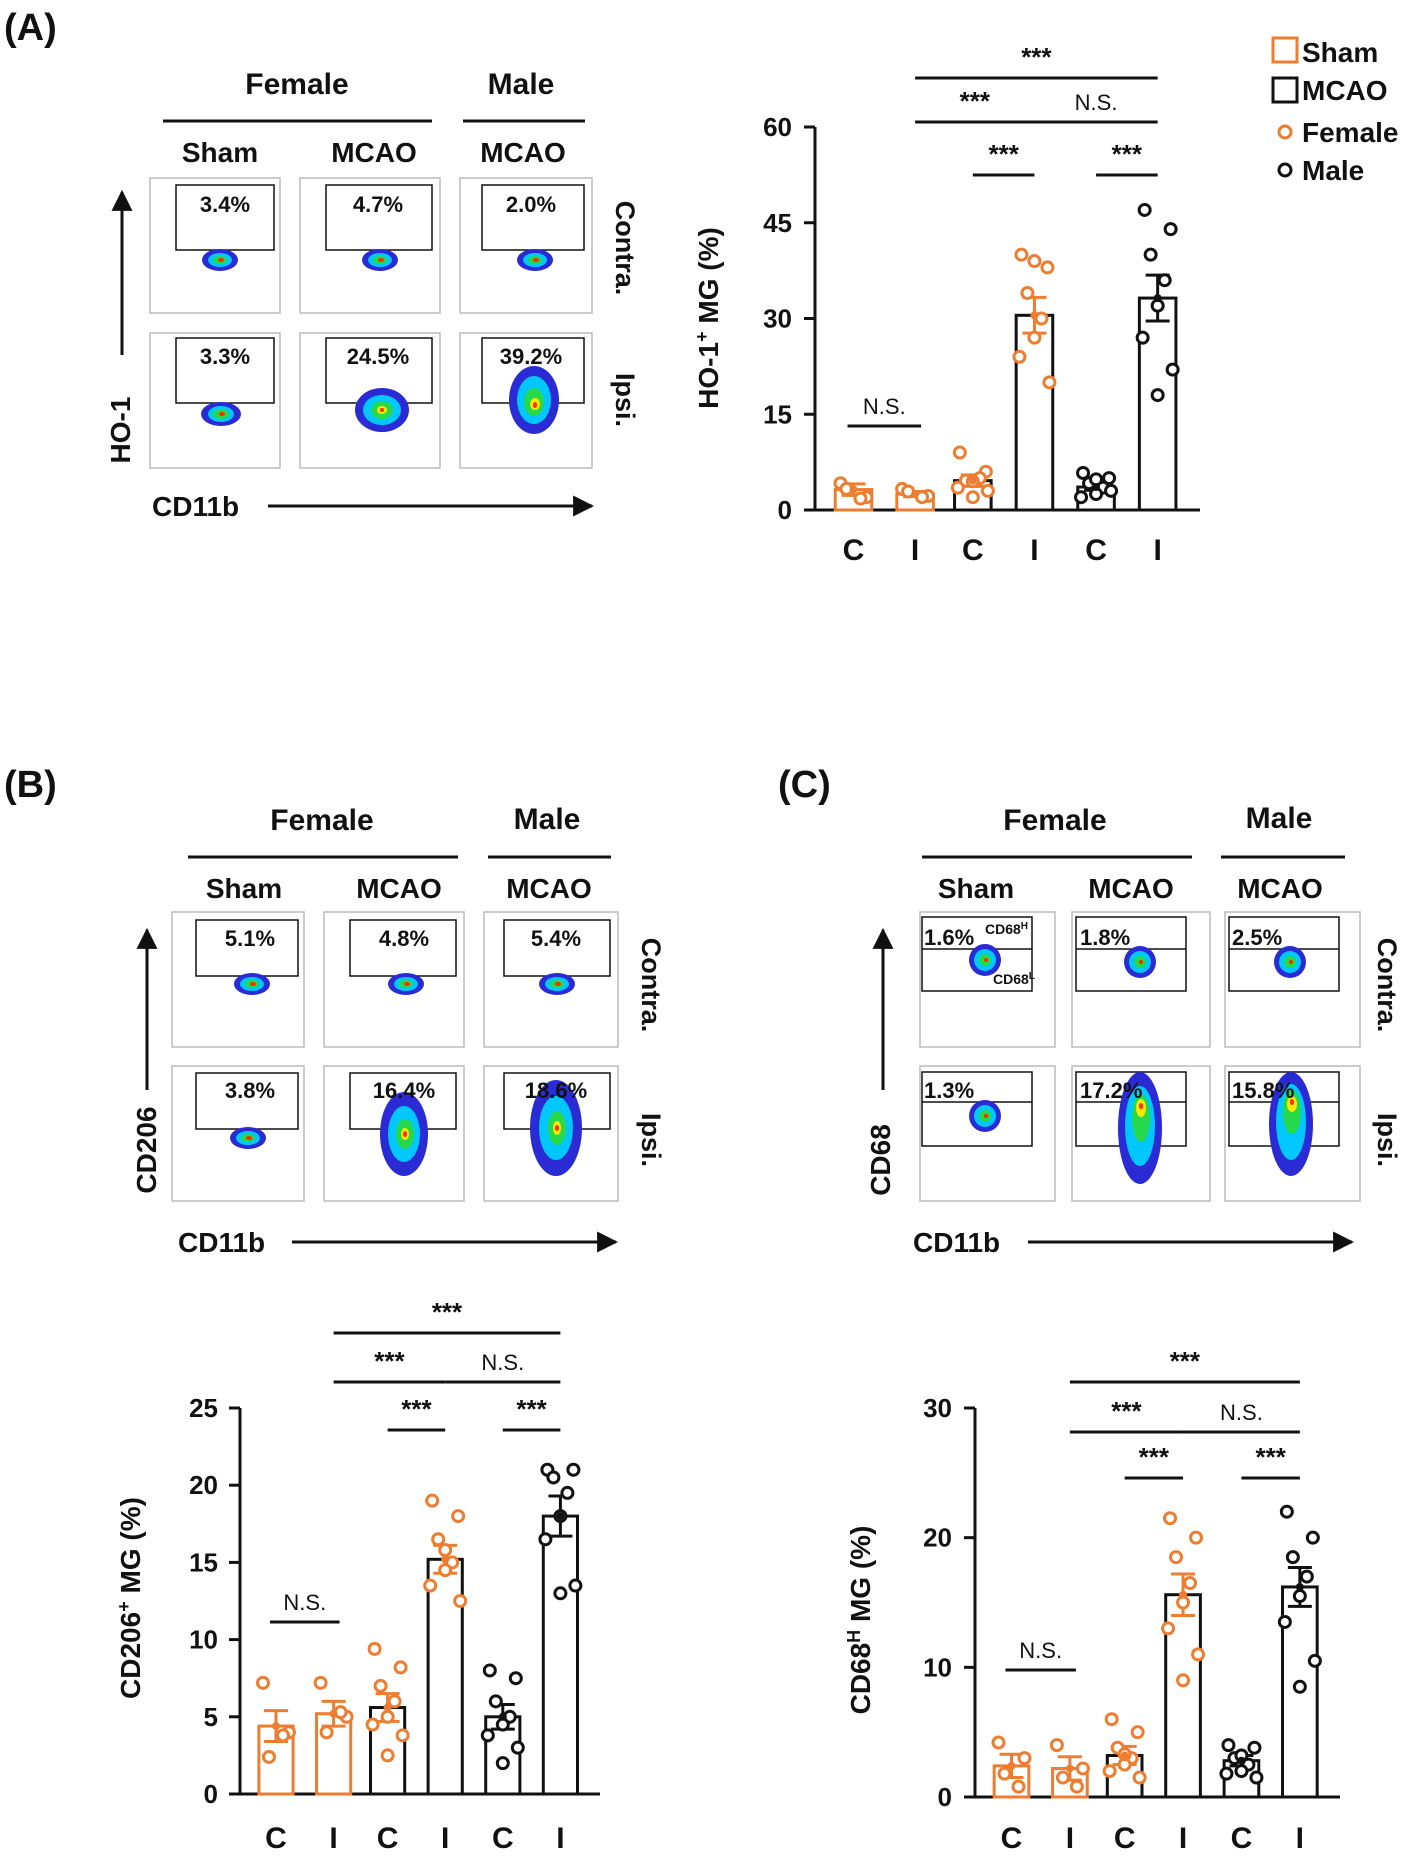 The height and width of the screenshot is (1863, 1417). I want to click on legend-sham-label: Sham, so click(1340, 52).